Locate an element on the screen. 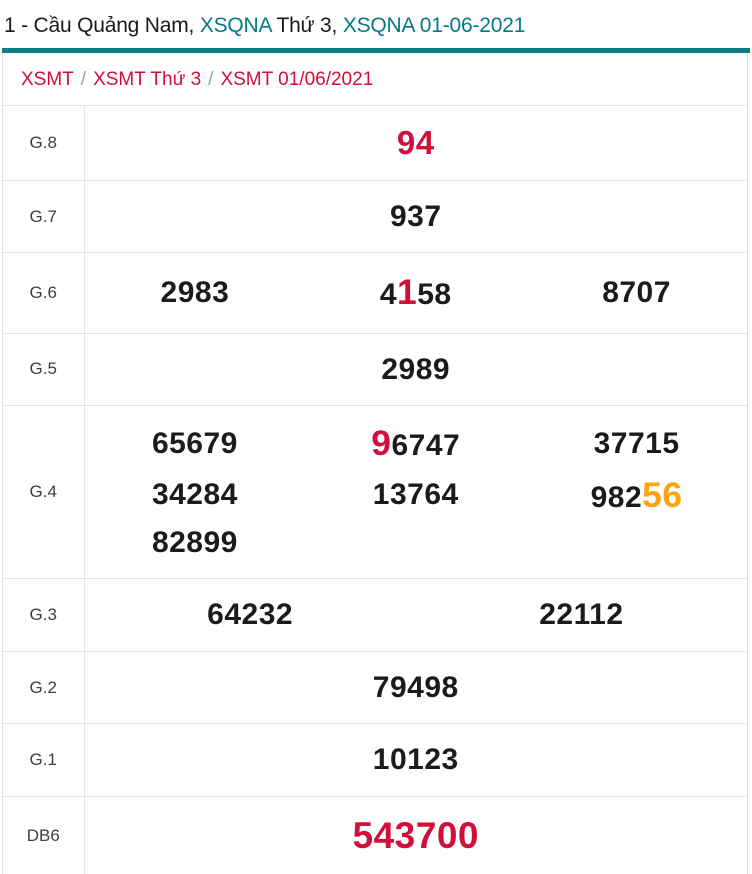 This screenshot has width=752, height=874. prize-values-cell: 79498 is located at coordinates (415, 687).